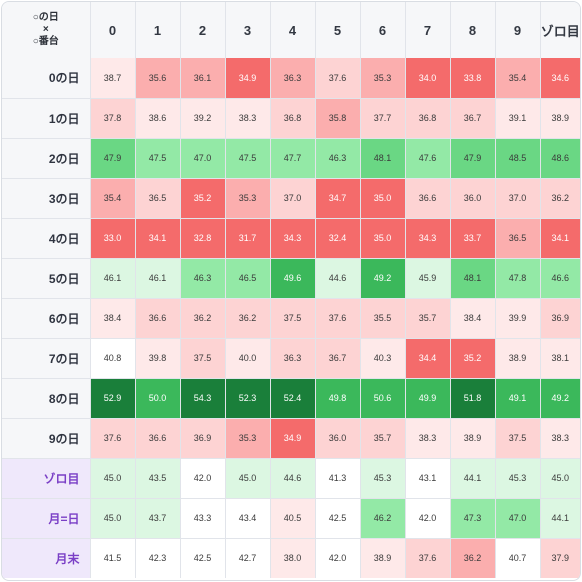 The height and width of the screenshot is (582, 582). I want to click on column-header: 6, so click(382, 30).